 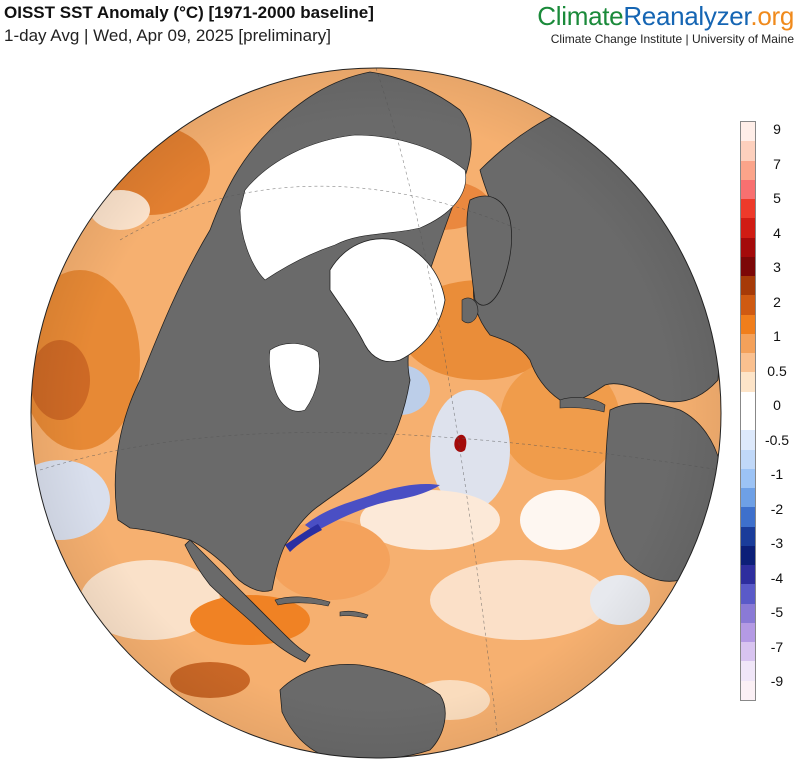 What do you see at coordinates (772, 16) in the screenshot?
I see `logo-part-org: .org` at bounding box center [772, 16].